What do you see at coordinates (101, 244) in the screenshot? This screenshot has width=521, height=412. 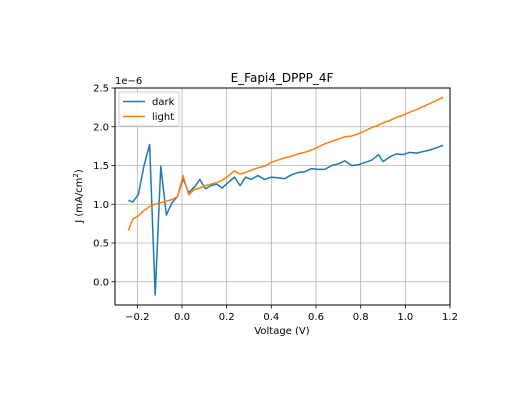 I see `y-tick-label: 0.5` at bounding box center [101, 244].